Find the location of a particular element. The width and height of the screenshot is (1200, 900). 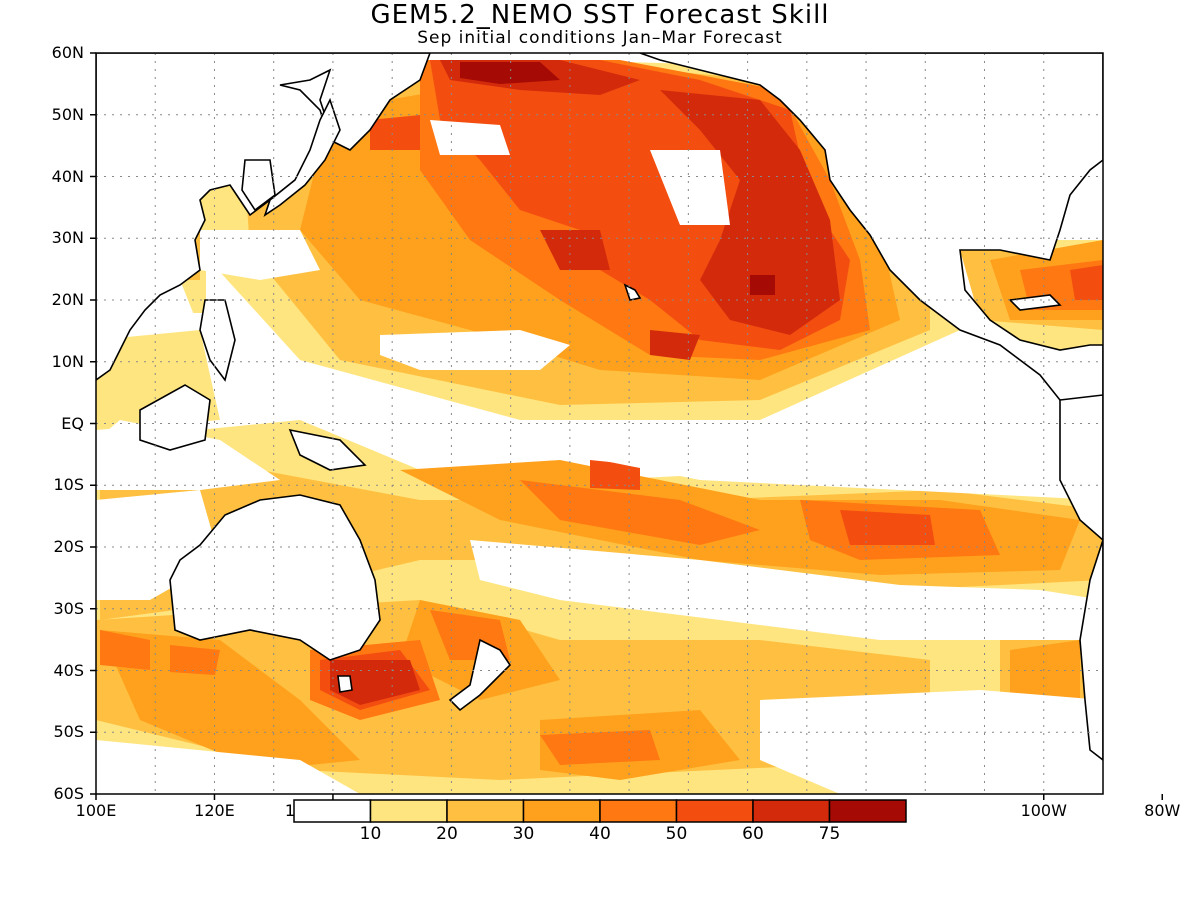

lat-label: 10N is located at coordinates (67, 361).